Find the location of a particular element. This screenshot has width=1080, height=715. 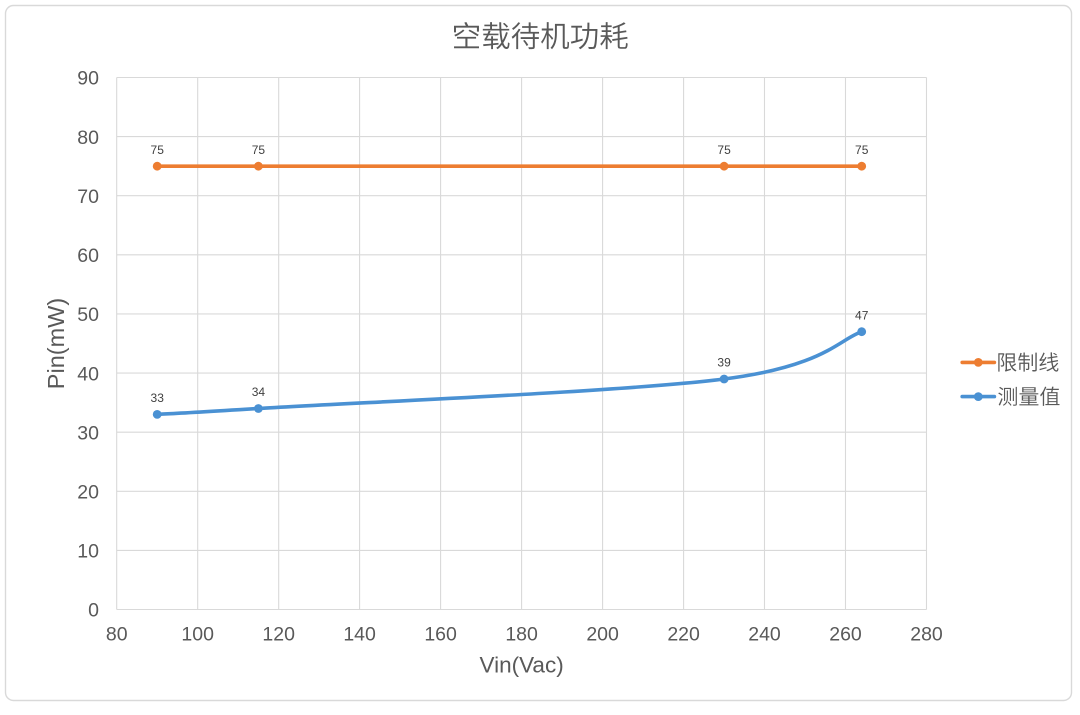

svg-text: 47 is located at coordinates (862, 315).